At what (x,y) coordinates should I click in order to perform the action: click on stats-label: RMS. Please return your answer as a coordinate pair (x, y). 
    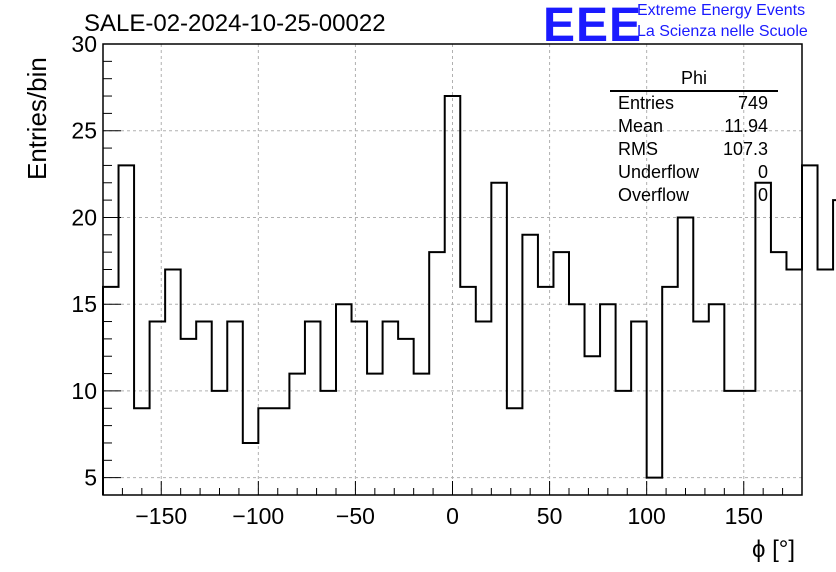
    Looking at the image, I should click on (638, 149).